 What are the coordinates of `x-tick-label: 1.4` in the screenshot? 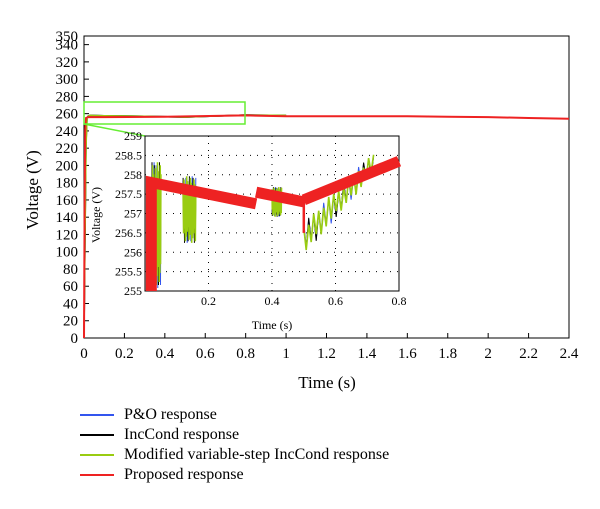 It's located at (367, 354).